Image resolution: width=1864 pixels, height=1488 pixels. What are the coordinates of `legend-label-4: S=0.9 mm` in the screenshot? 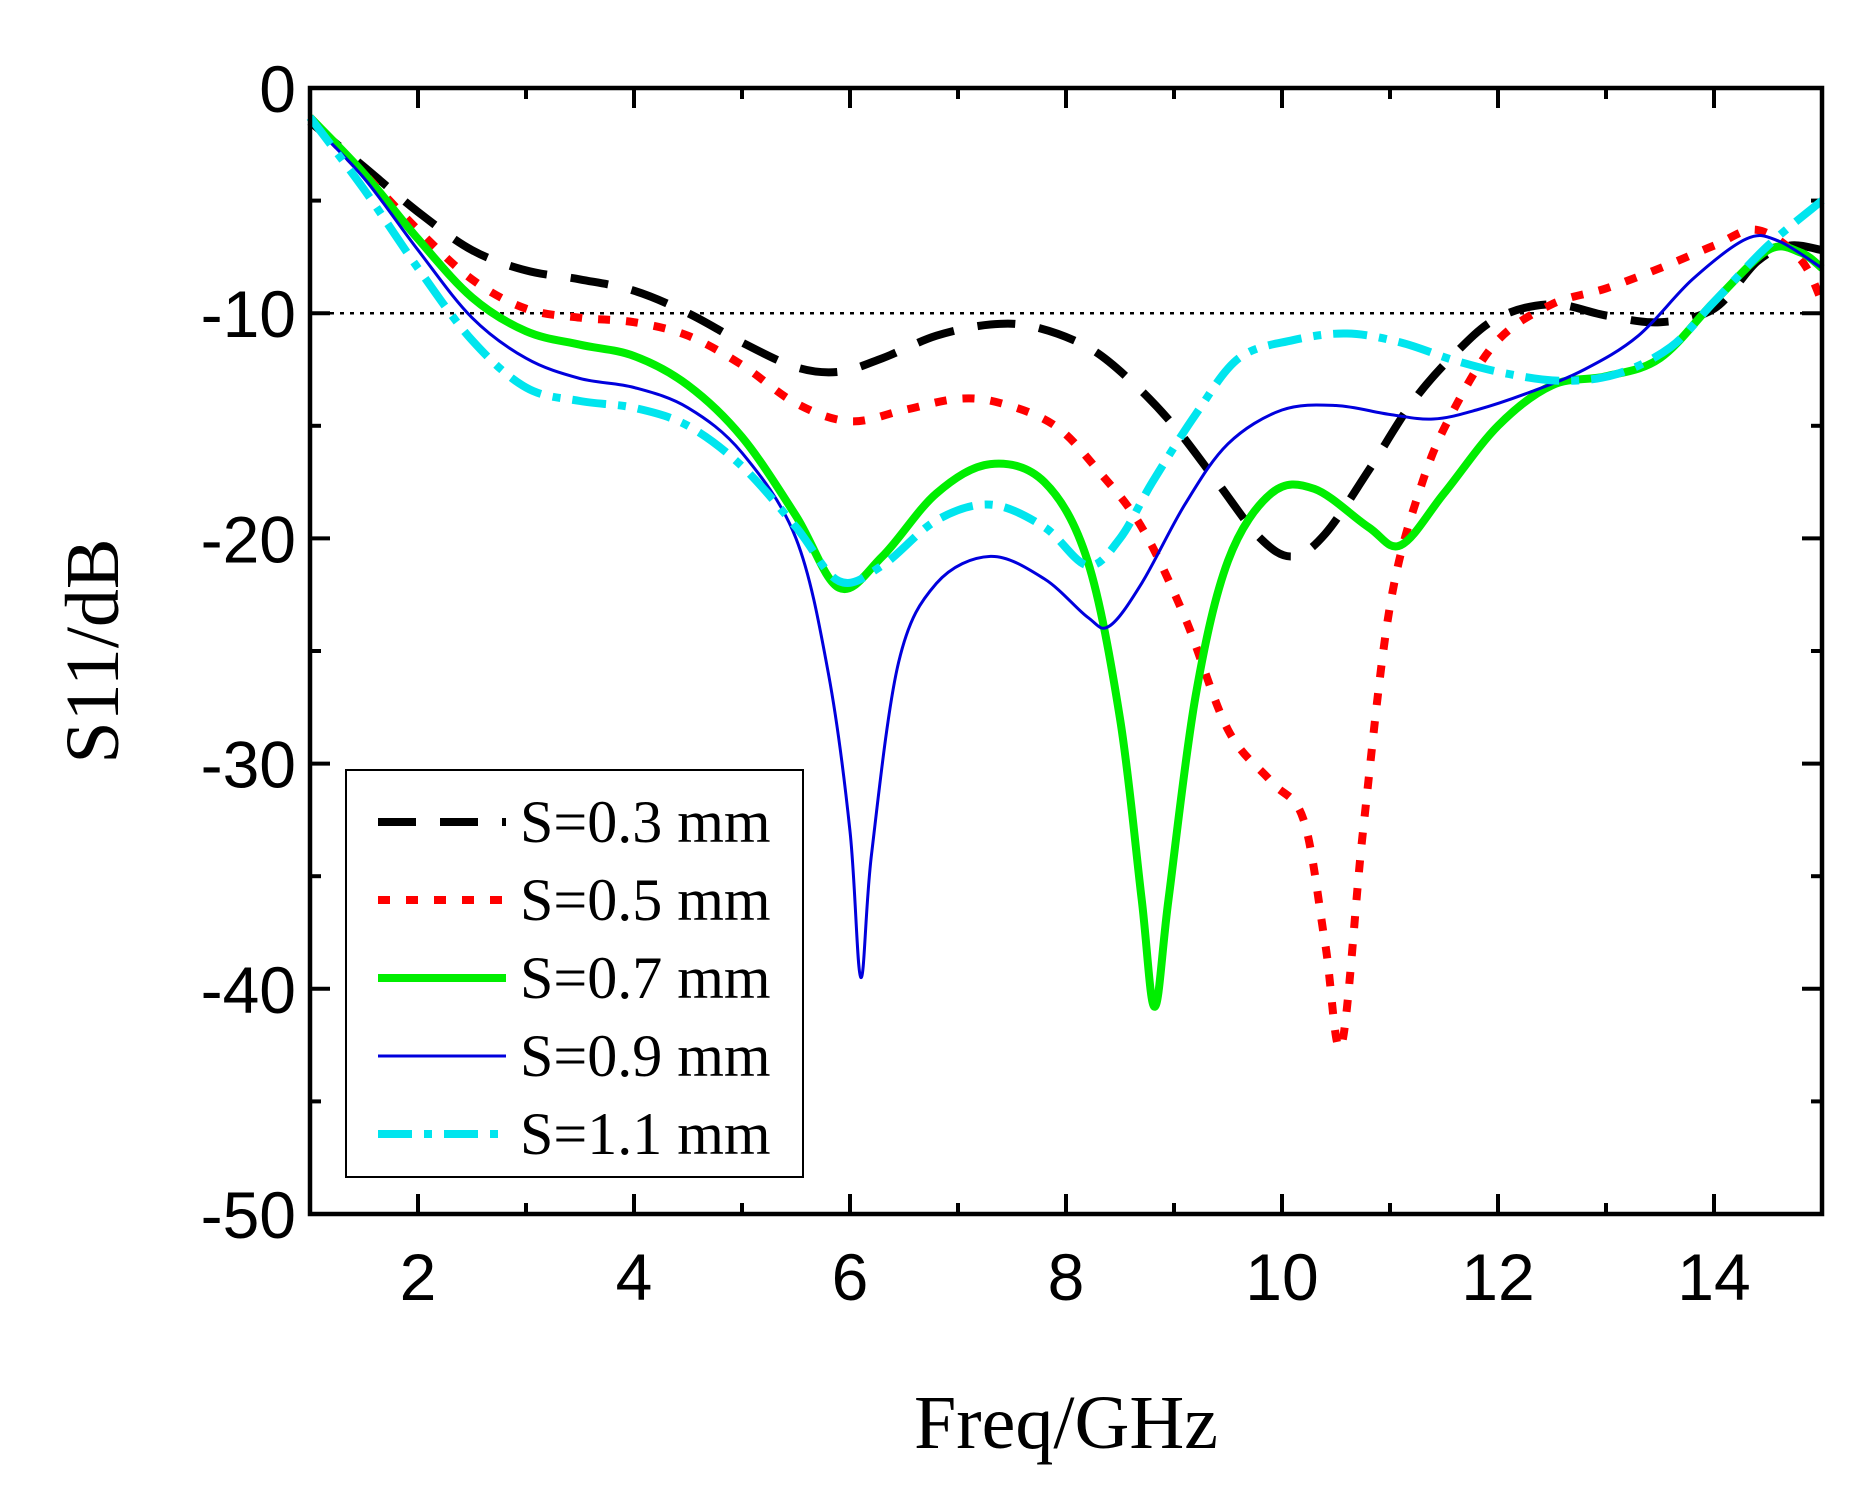 It's located at (645, 1056).